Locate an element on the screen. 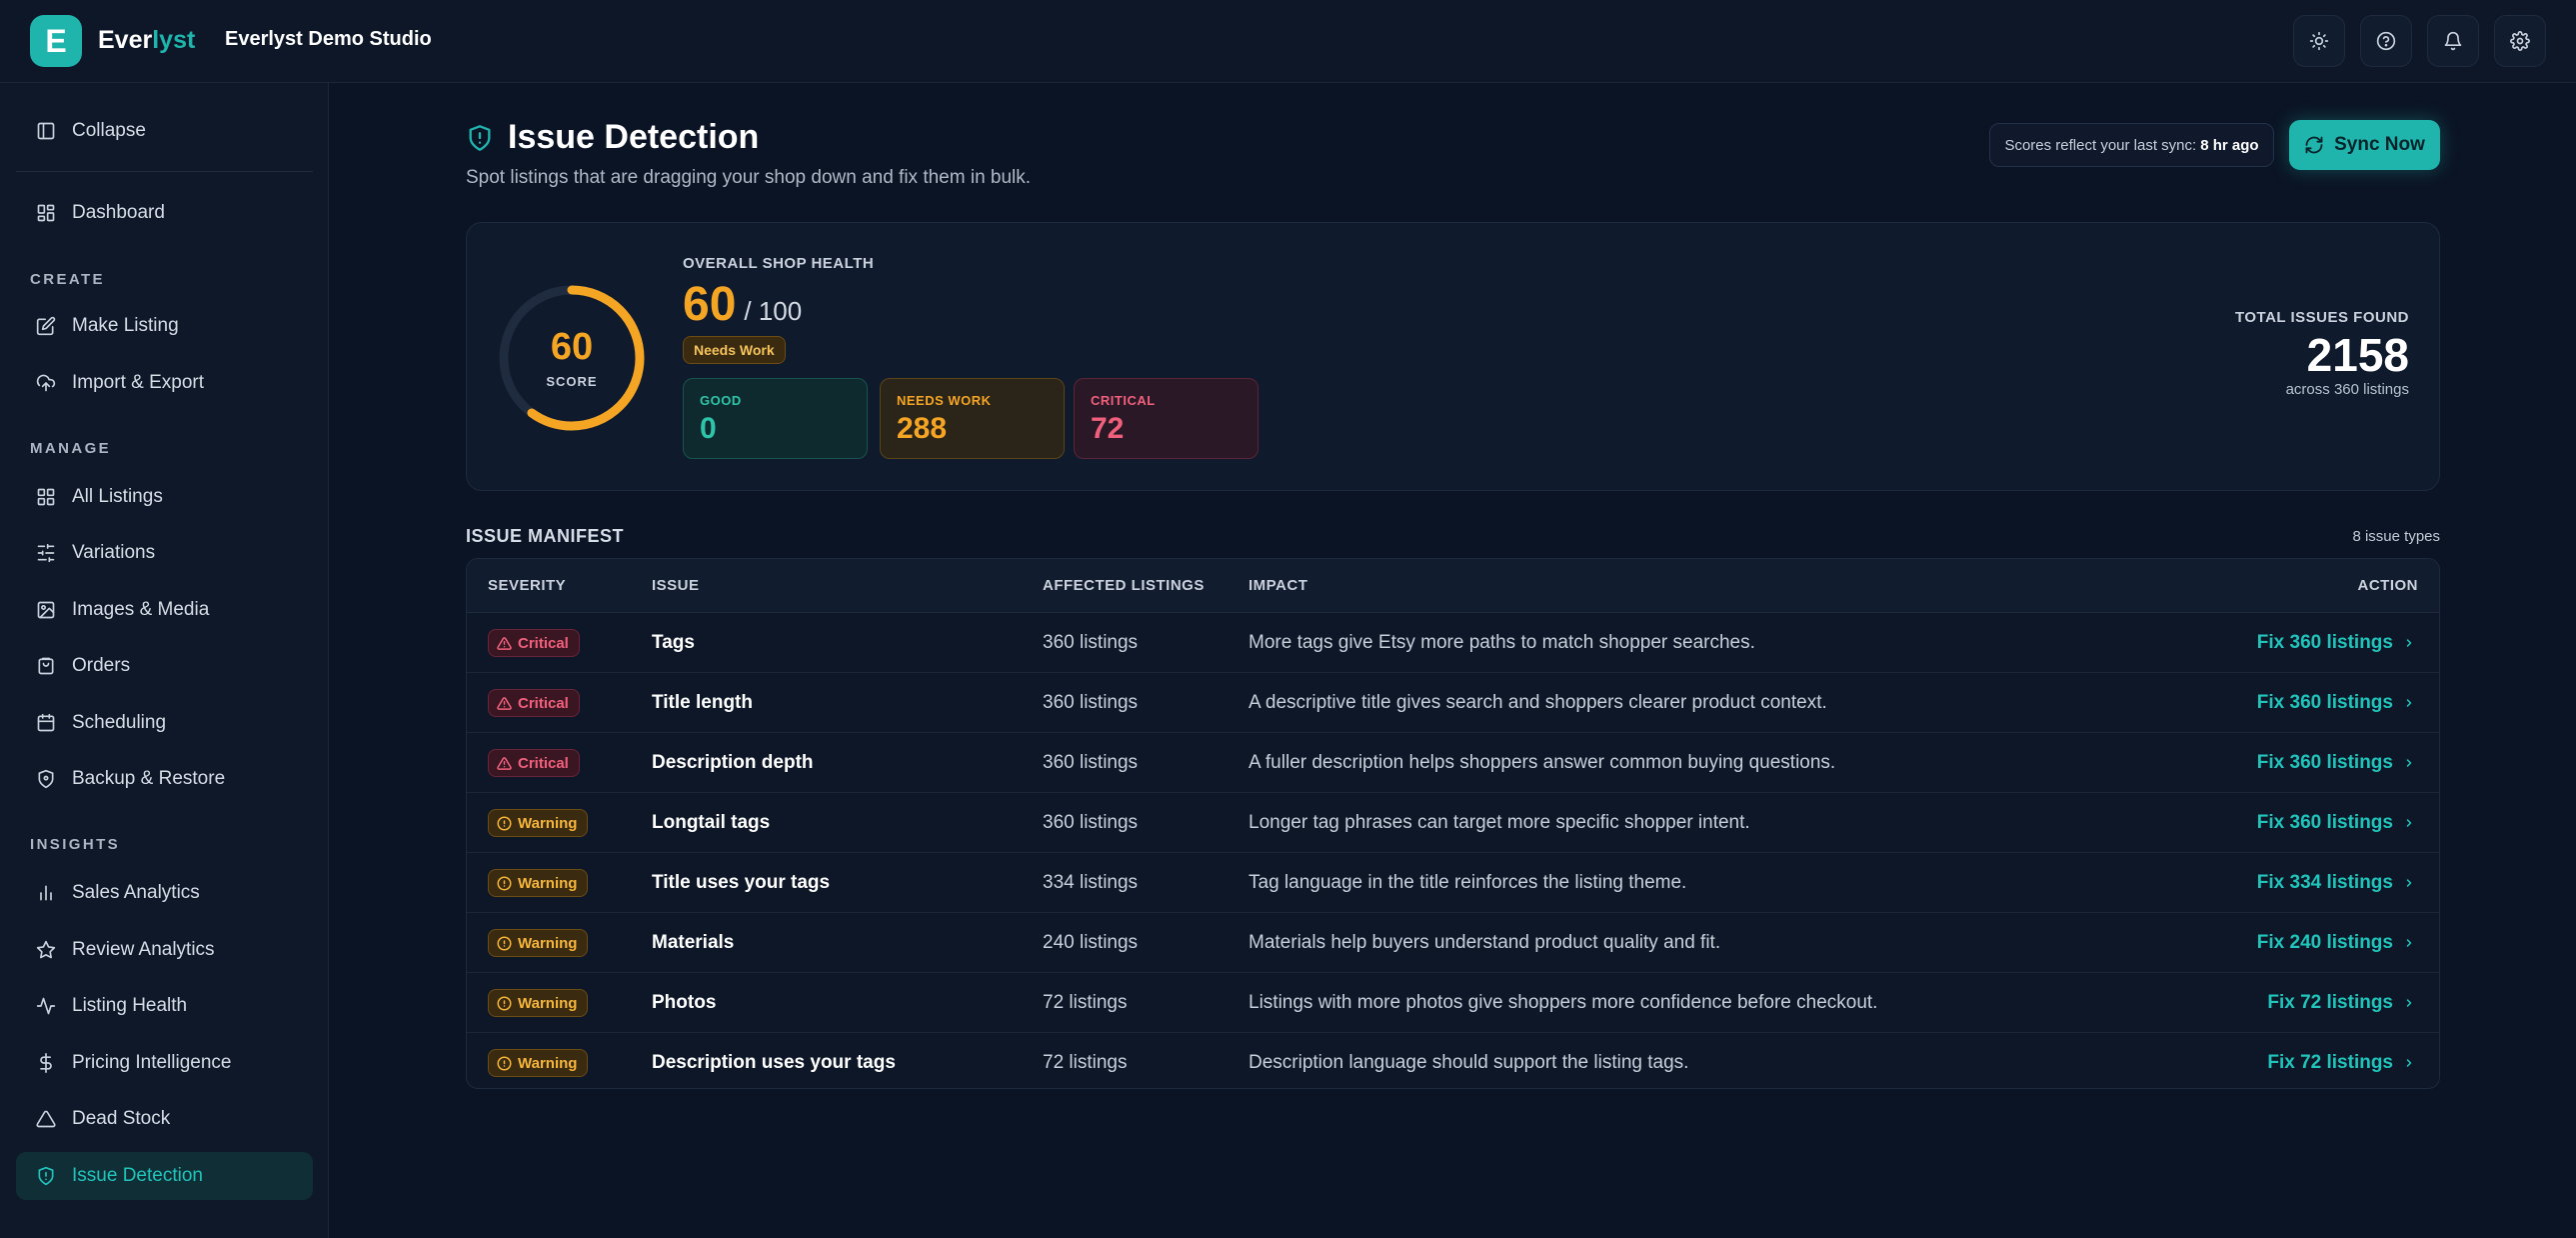  sidebar-item-make-listing: Make Listing is located at coordinates (164, 326).